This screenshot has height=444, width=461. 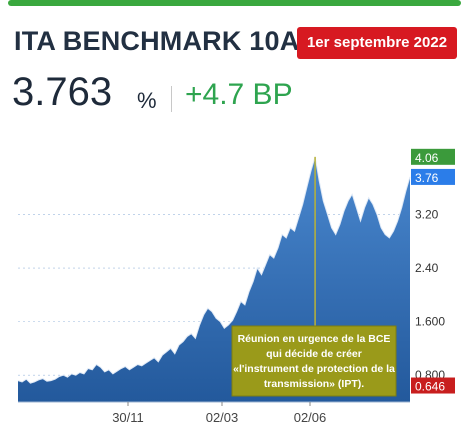 What do you see at coordinates (314, 369) in the screenshot?
I see `annotation-text-line: «l'instrument de protection de la` at bounding box center [314, 369].